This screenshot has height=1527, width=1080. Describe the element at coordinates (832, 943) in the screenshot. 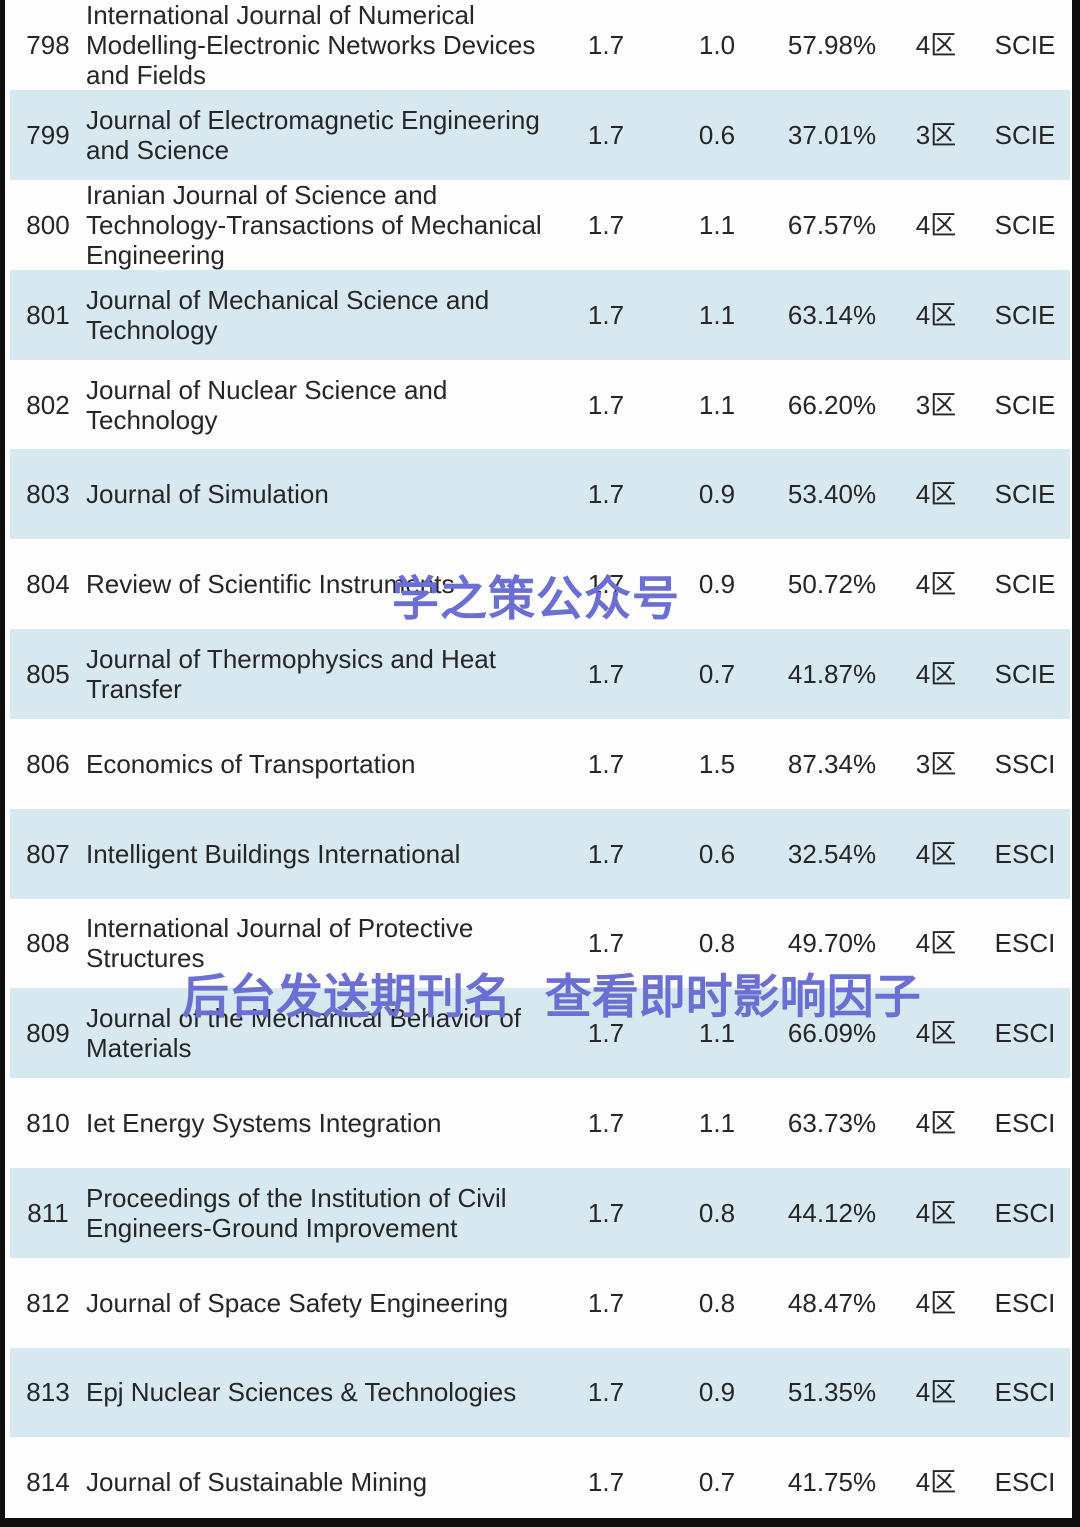

I see `percentile-value: 49.70%` at that location.